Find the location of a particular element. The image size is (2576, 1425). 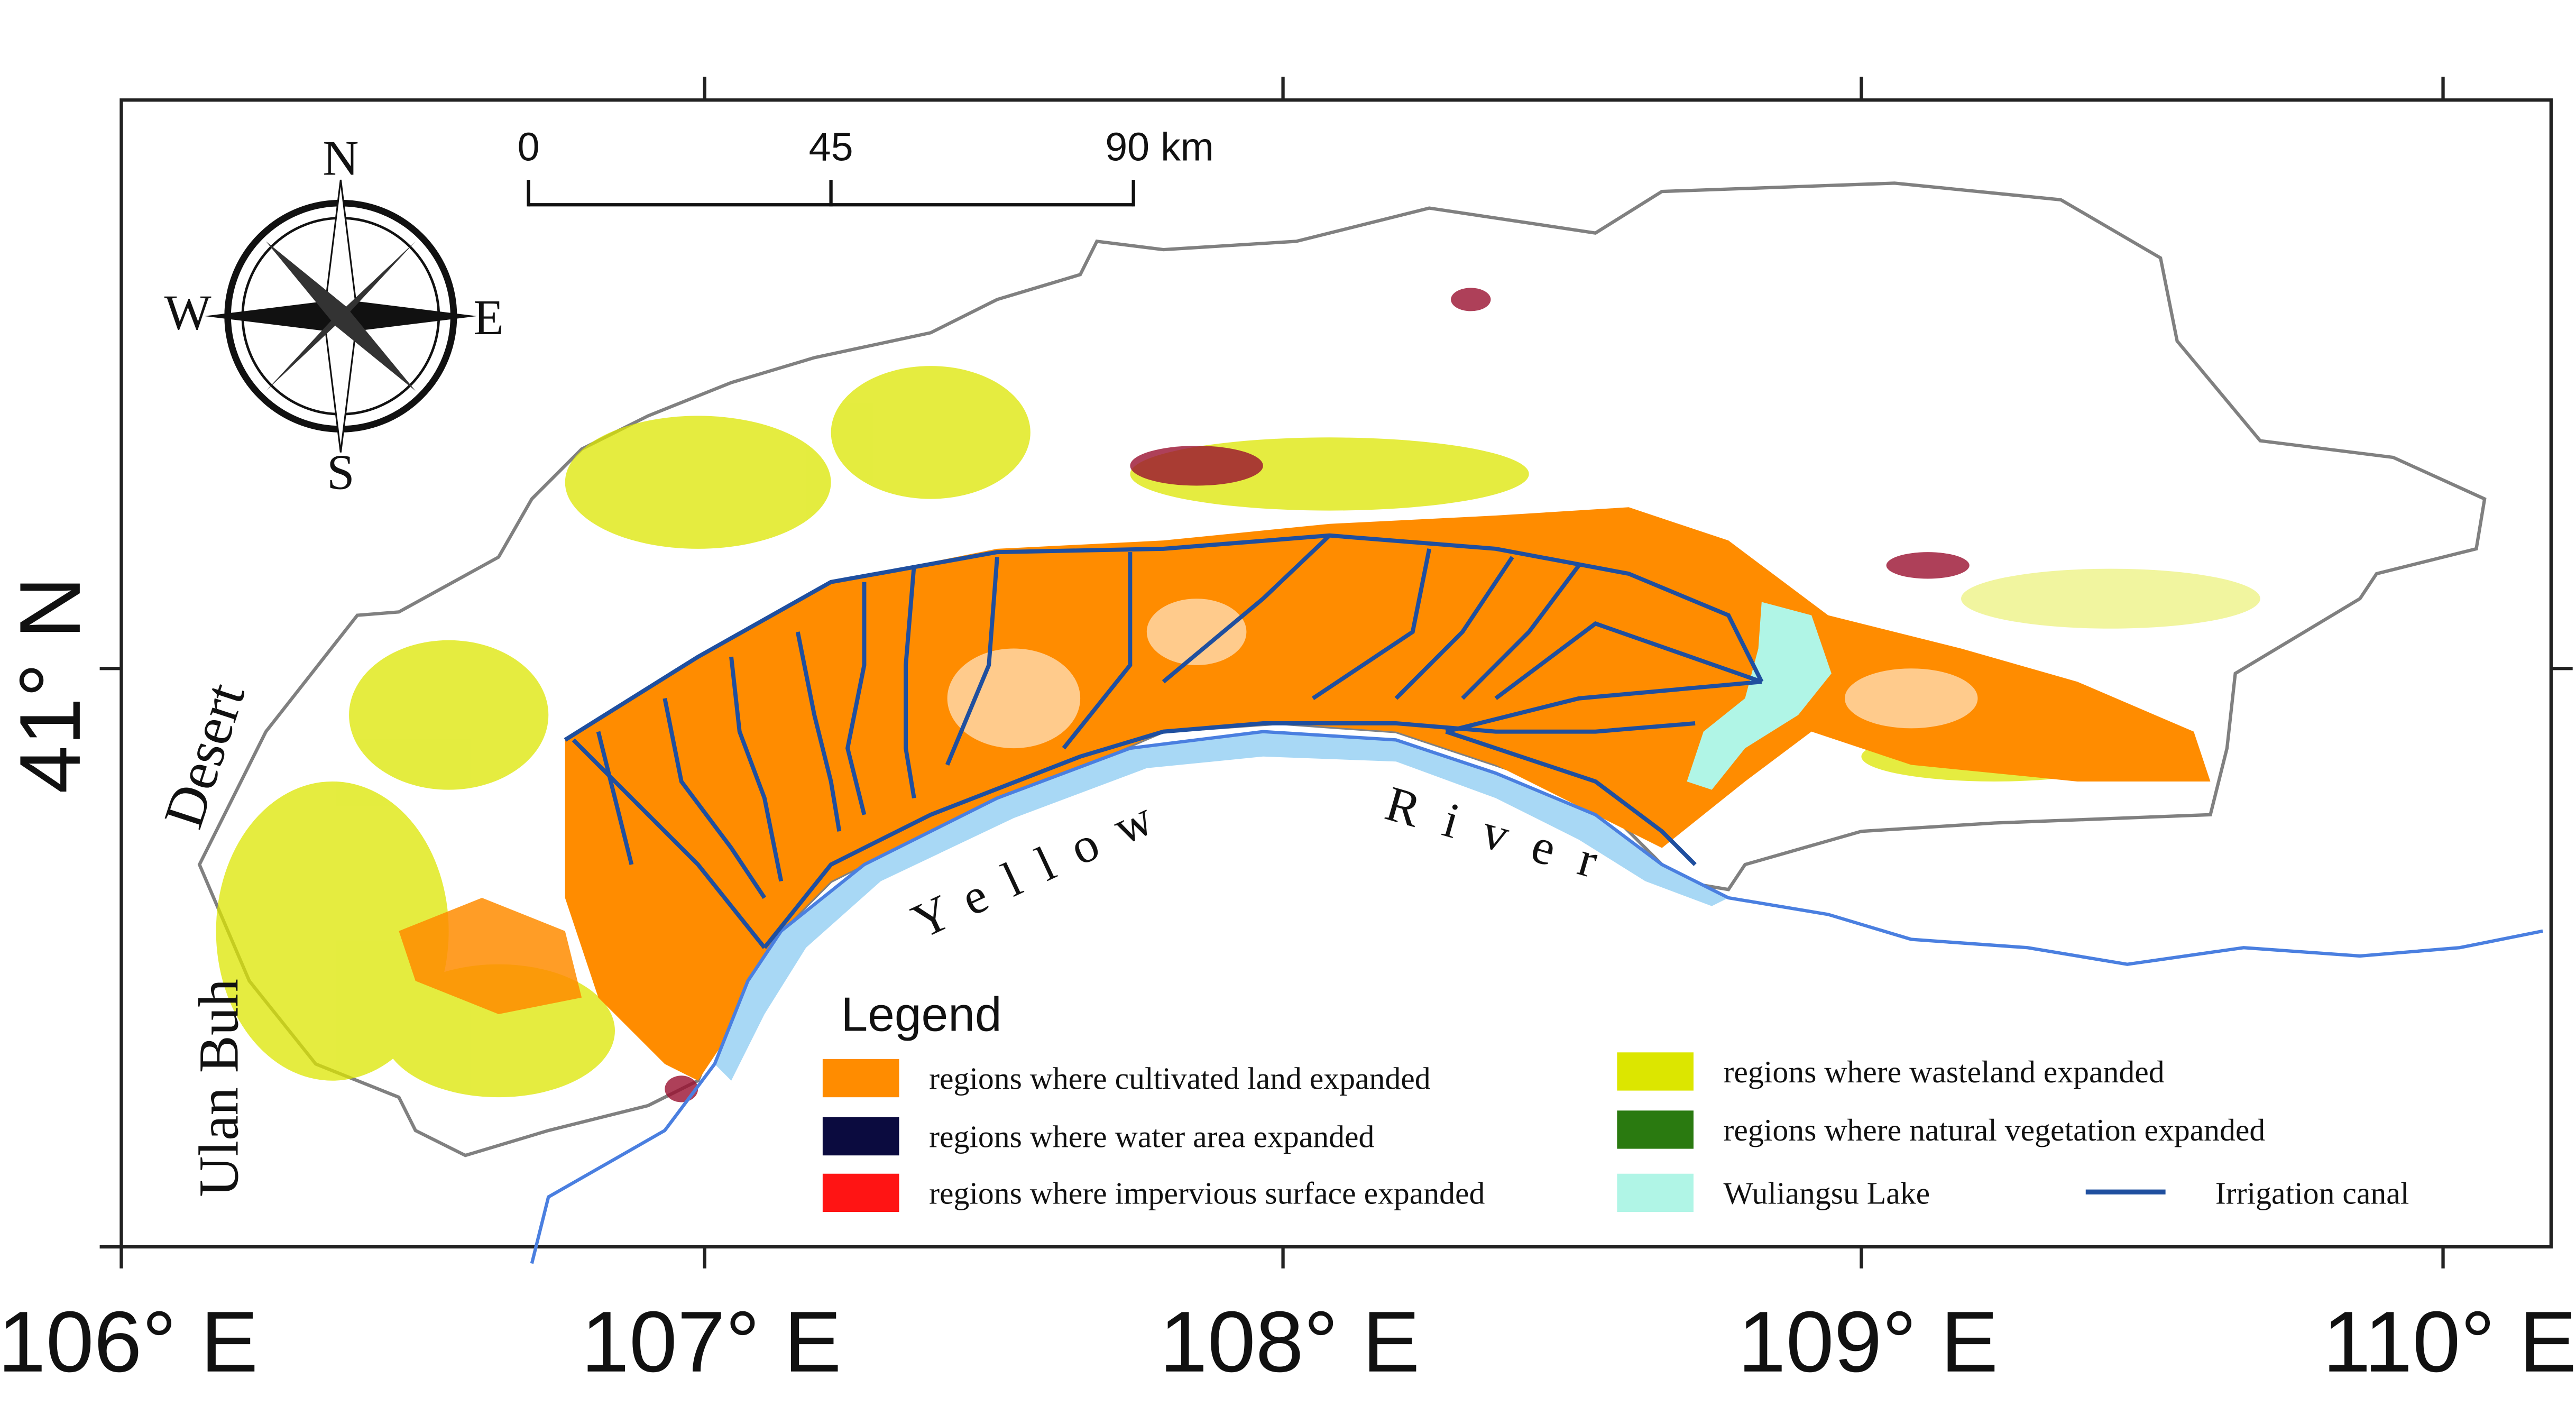

scale-bar is located at coordinates (831, 193).